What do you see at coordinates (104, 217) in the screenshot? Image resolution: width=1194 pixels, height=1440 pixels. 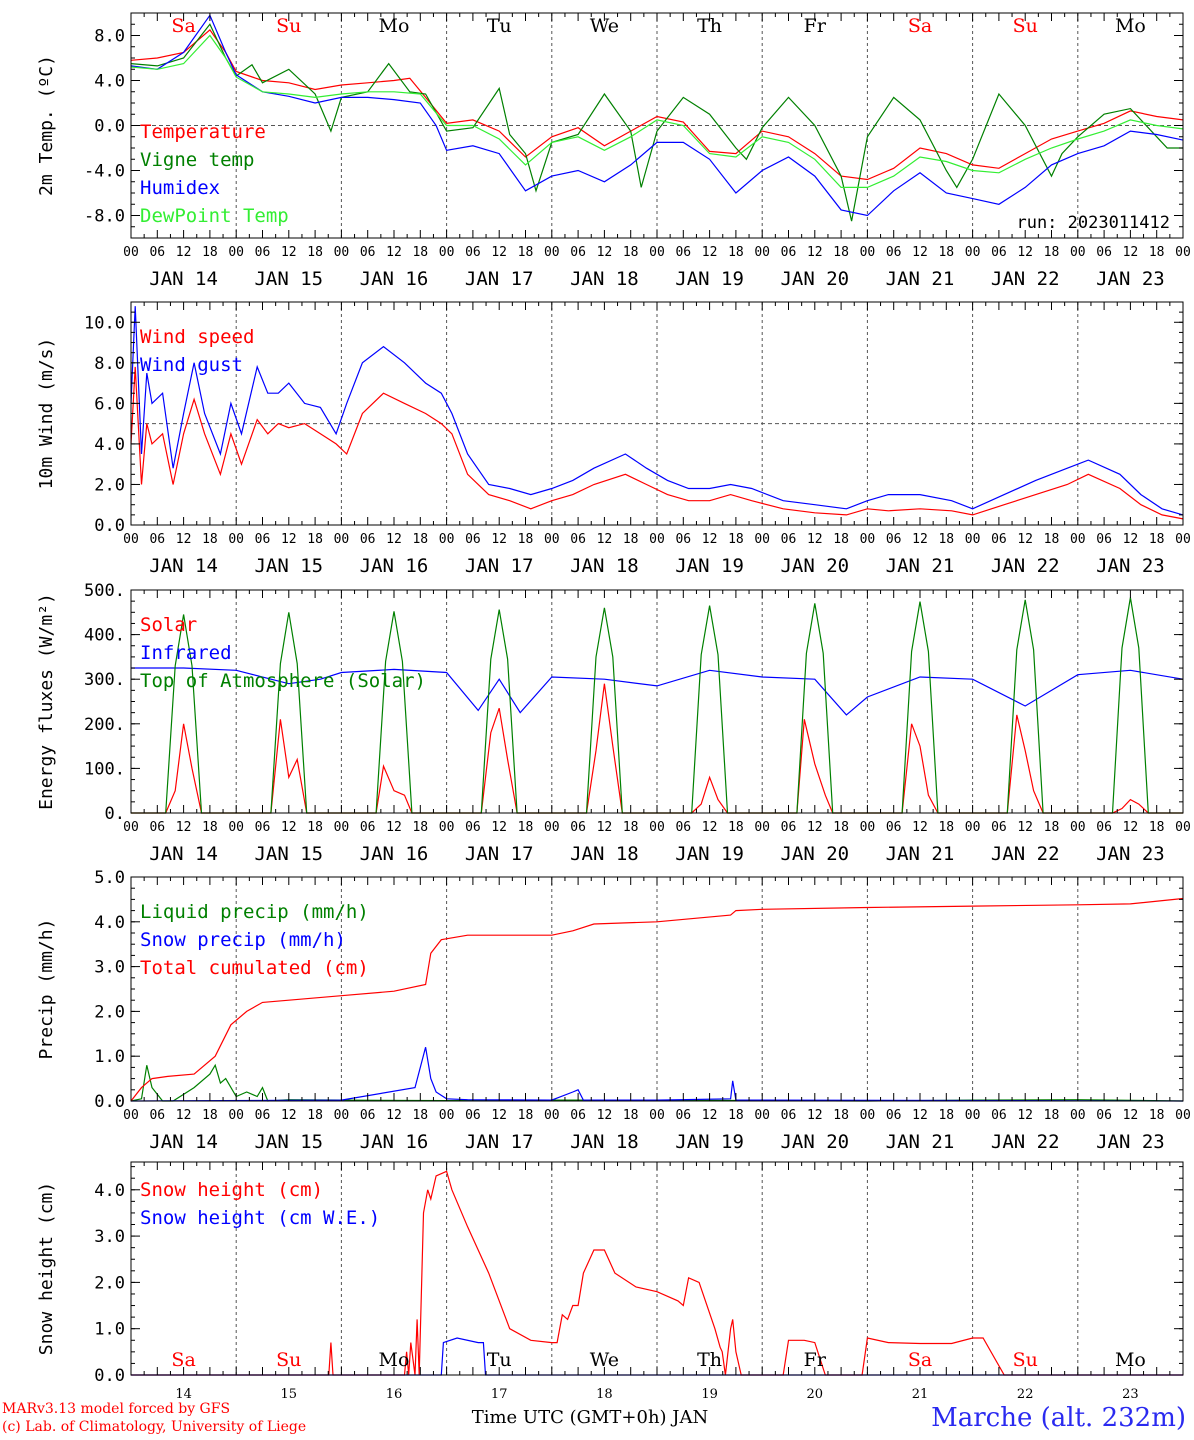 I see `y-tick-label: -8.0` at bounding box center [104, 217].